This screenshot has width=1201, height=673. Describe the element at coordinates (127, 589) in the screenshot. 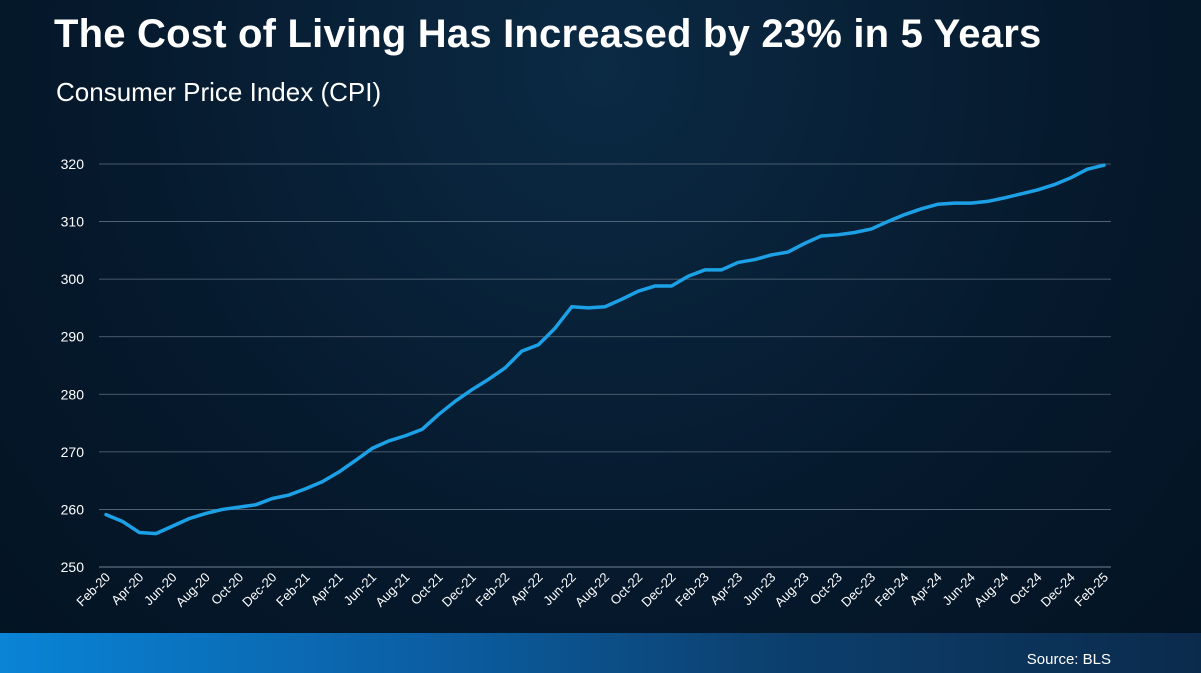

I see `x-tick-label: Apr-20` at that location.